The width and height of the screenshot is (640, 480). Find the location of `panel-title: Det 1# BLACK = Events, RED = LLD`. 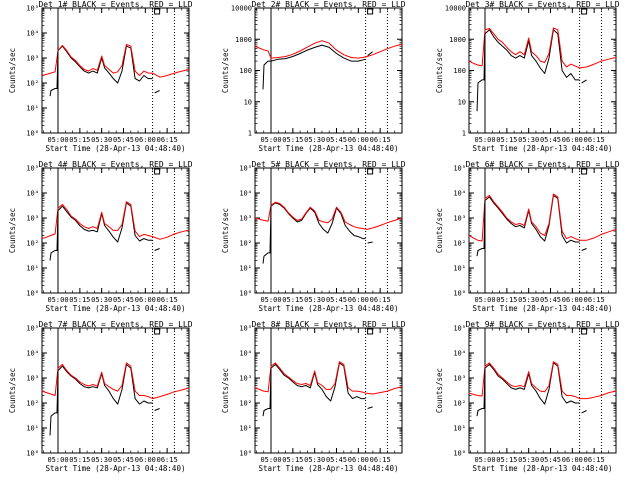

panel-title: Det 1# BLACK = Events, RED = LLD is located at coordinates (115, 4).